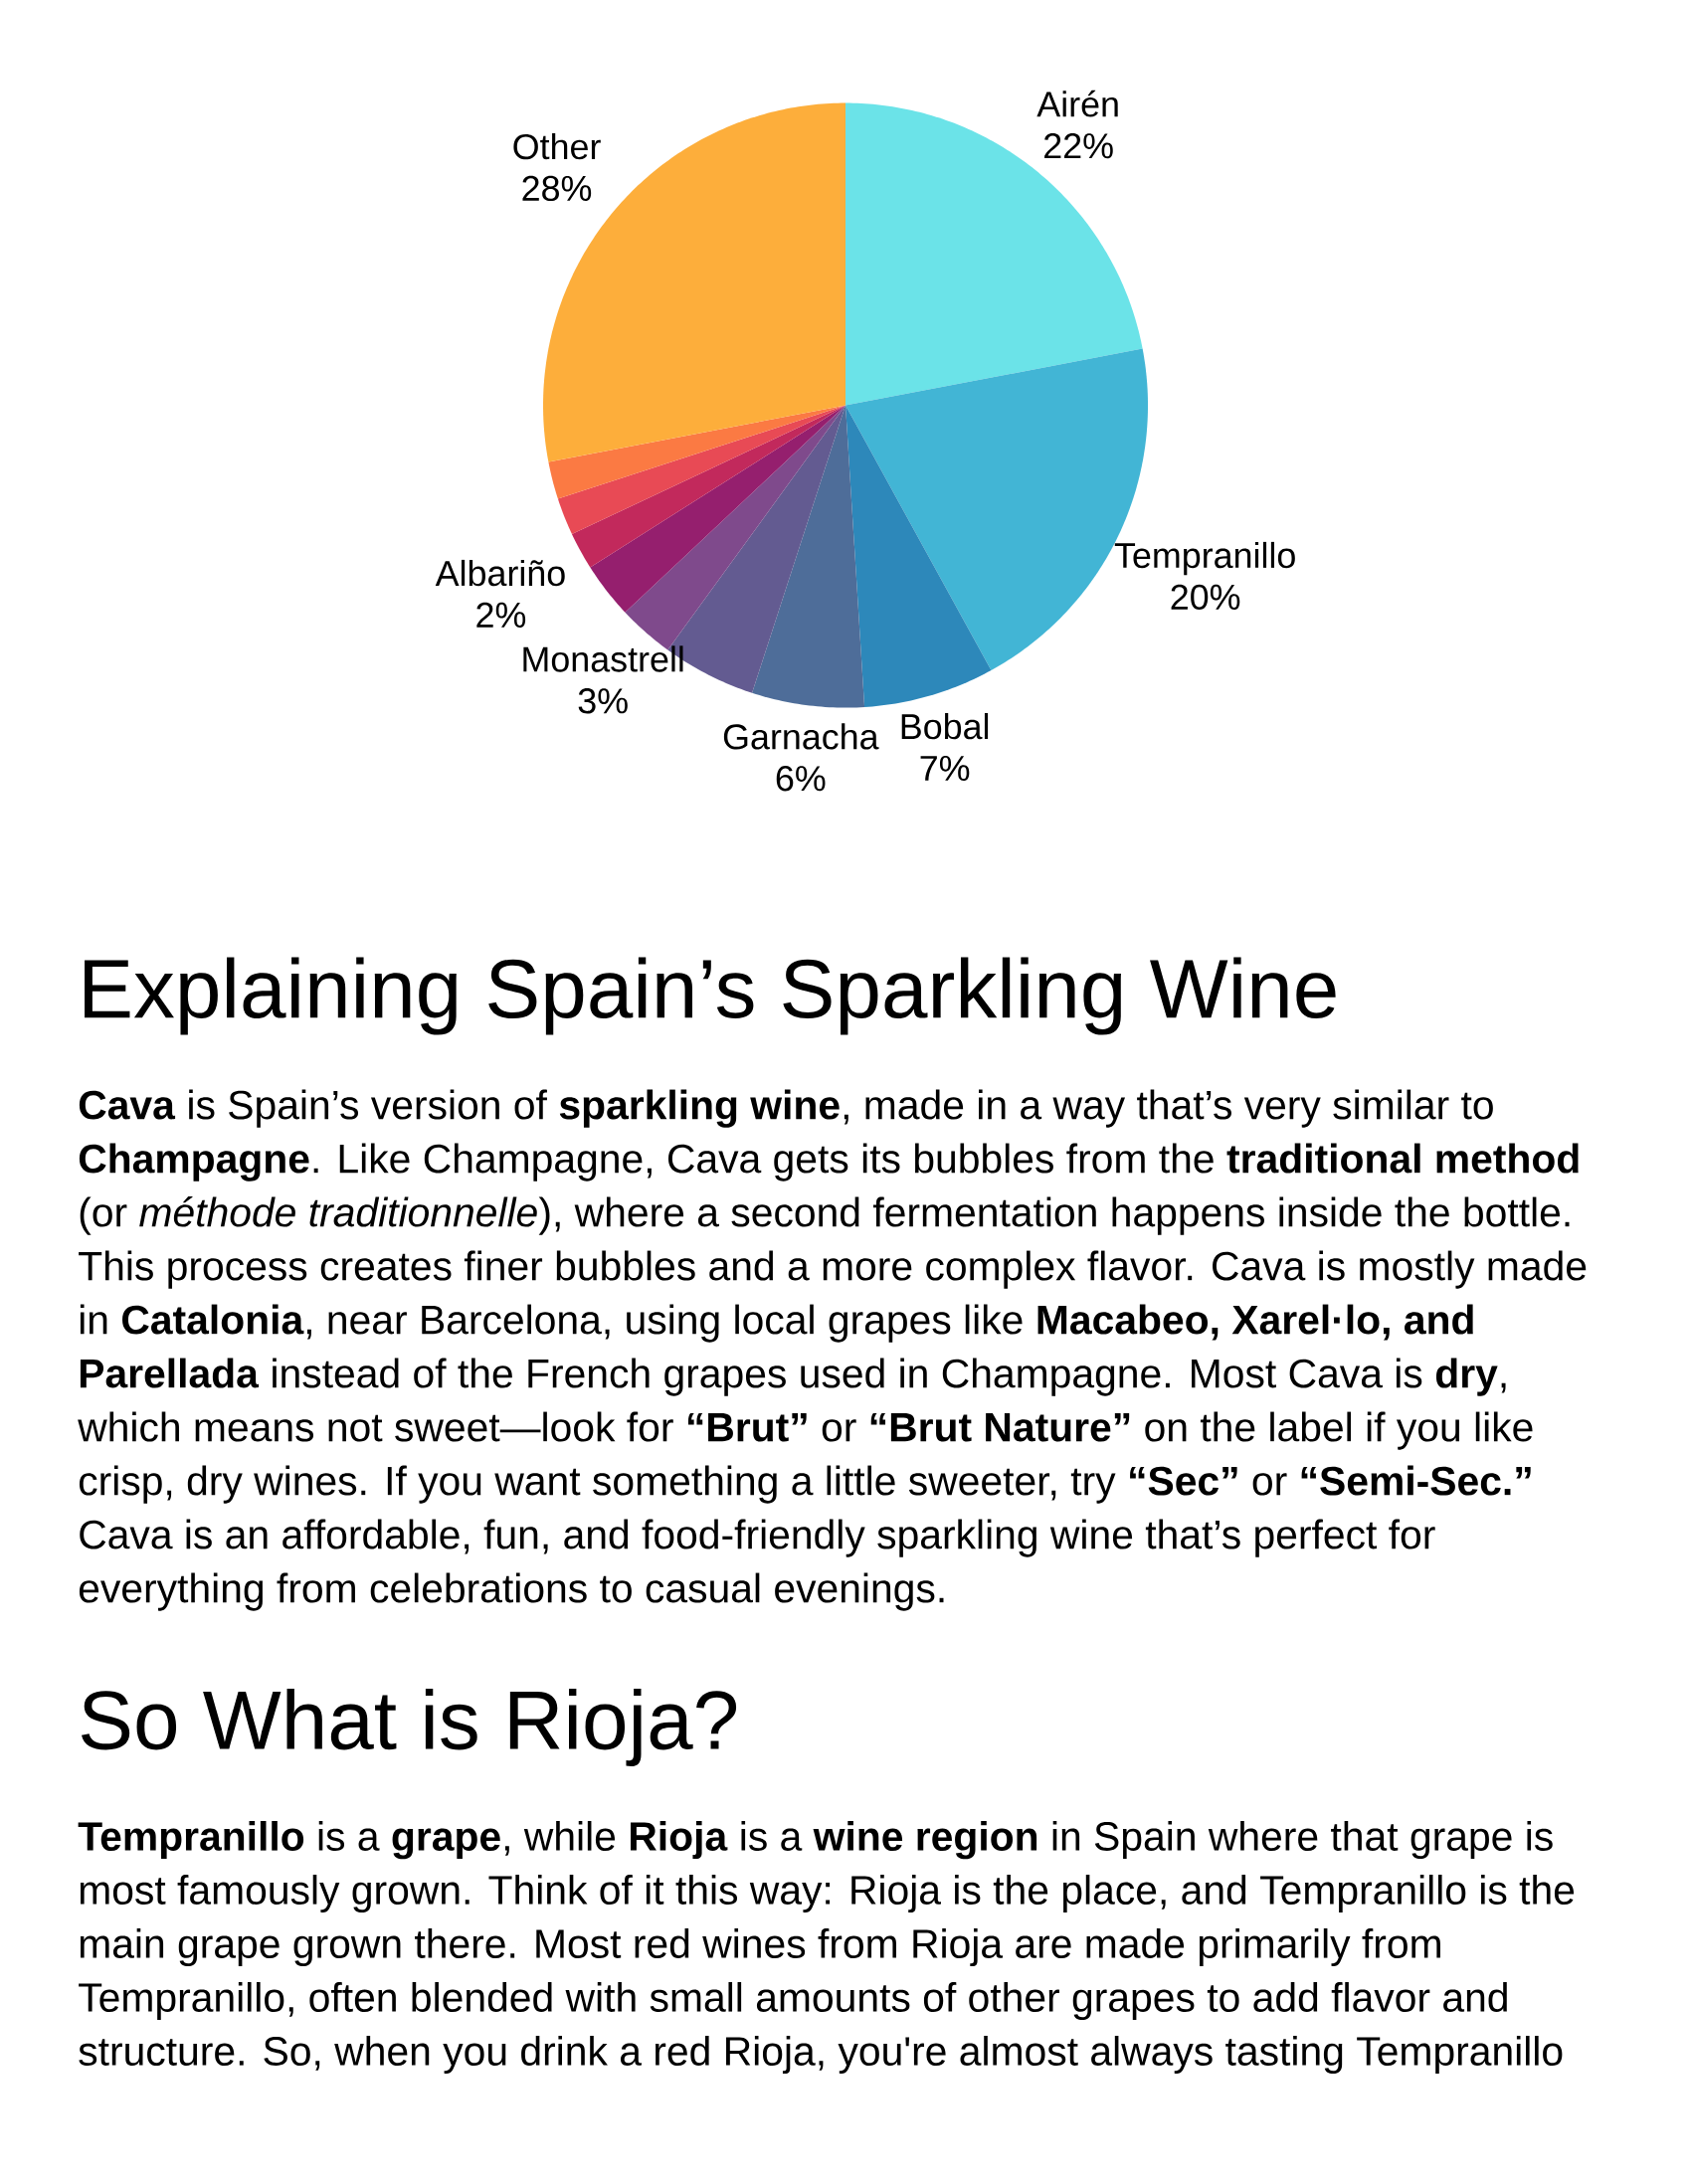 Image resolution: width=1691 pixels, height=2184 pixels. What do you see at coordinates (801, 736) in the screenshot?
I see `slice-label: Garnacha` at bounding box center [801, 736].